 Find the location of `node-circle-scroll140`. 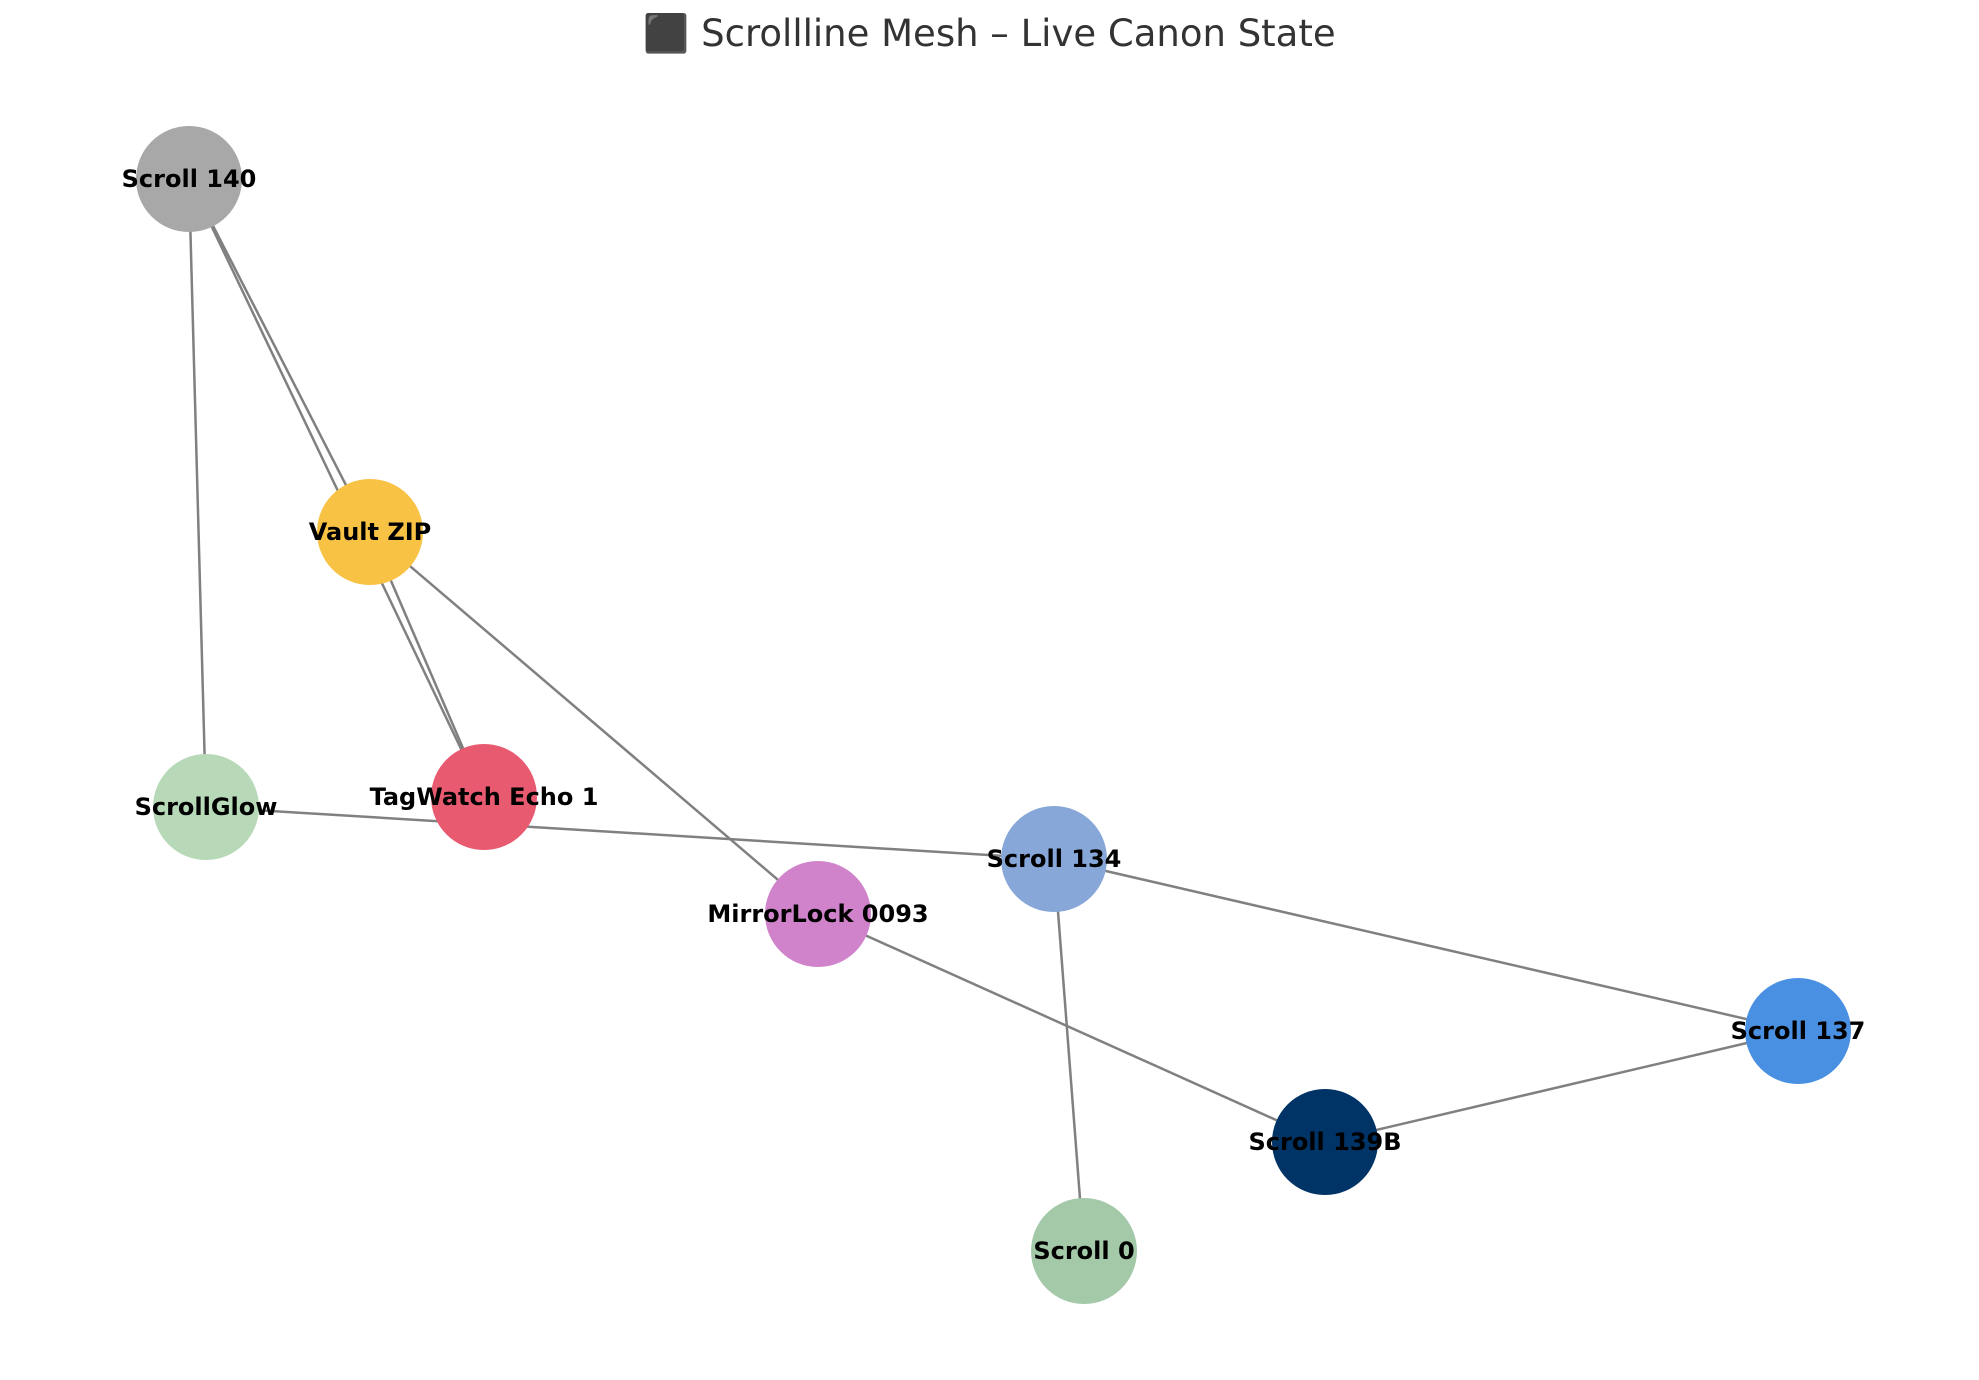

node-circle-scroll140 is located at coordinates (189, 179).